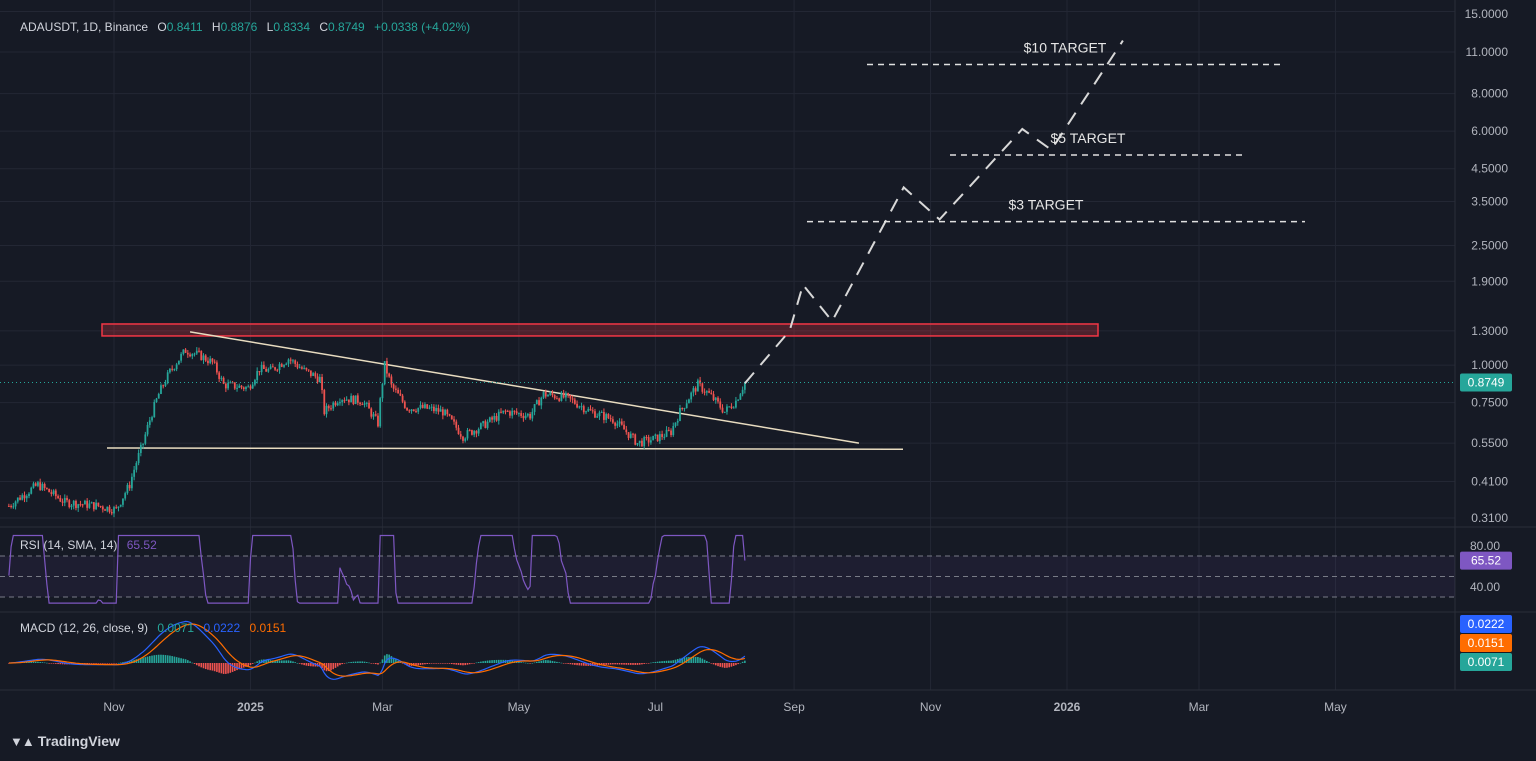  What do you see at coordinates (268, 628) in the screenshot?
I see `macd-legend-hist: 0.0151` at bounding box center [268, 628].